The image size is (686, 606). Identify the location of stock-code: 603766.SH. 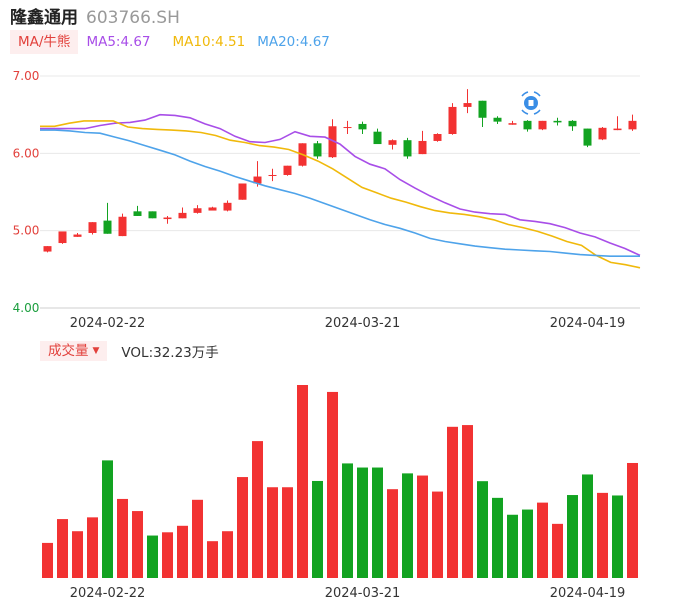
(133, 18).